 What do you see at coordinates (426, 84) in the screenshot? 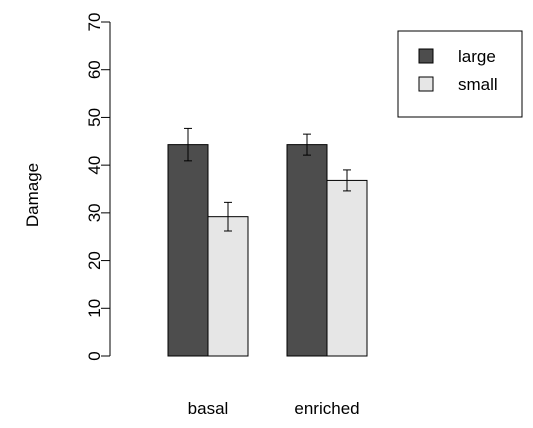
I see `legend-swatch-small` at bounding box center [426, 84].